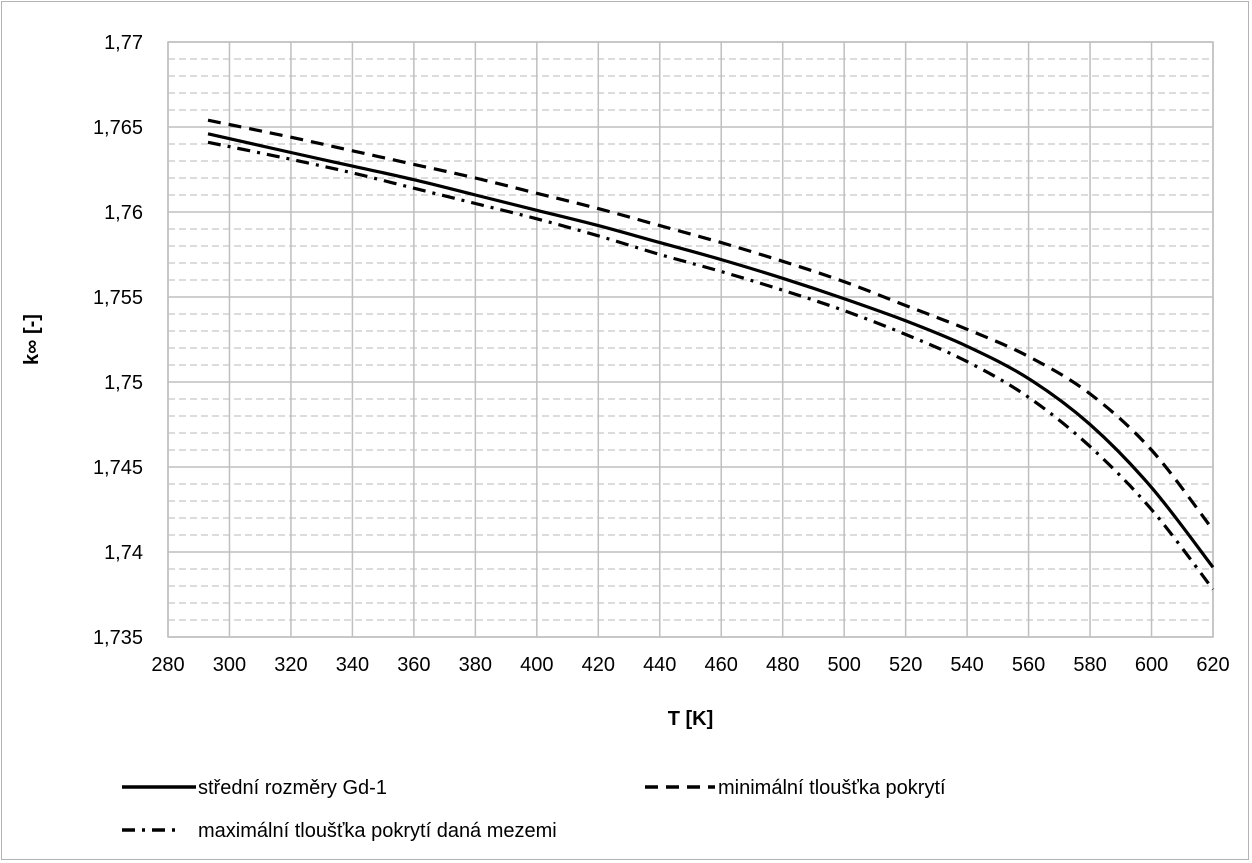 The height and width of the screenshot is (863, 1252). I want to click on y-tick-label: 1,76, so click(123, 213).